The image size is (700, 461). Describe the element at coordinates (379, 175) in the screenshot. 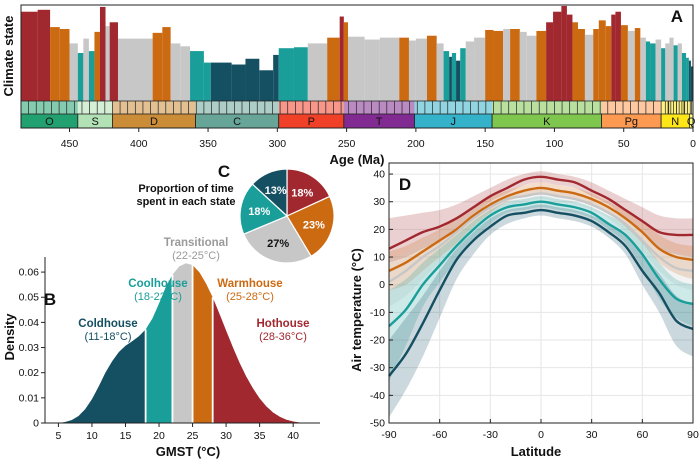

I see `y-tick-label: 40` at that location.